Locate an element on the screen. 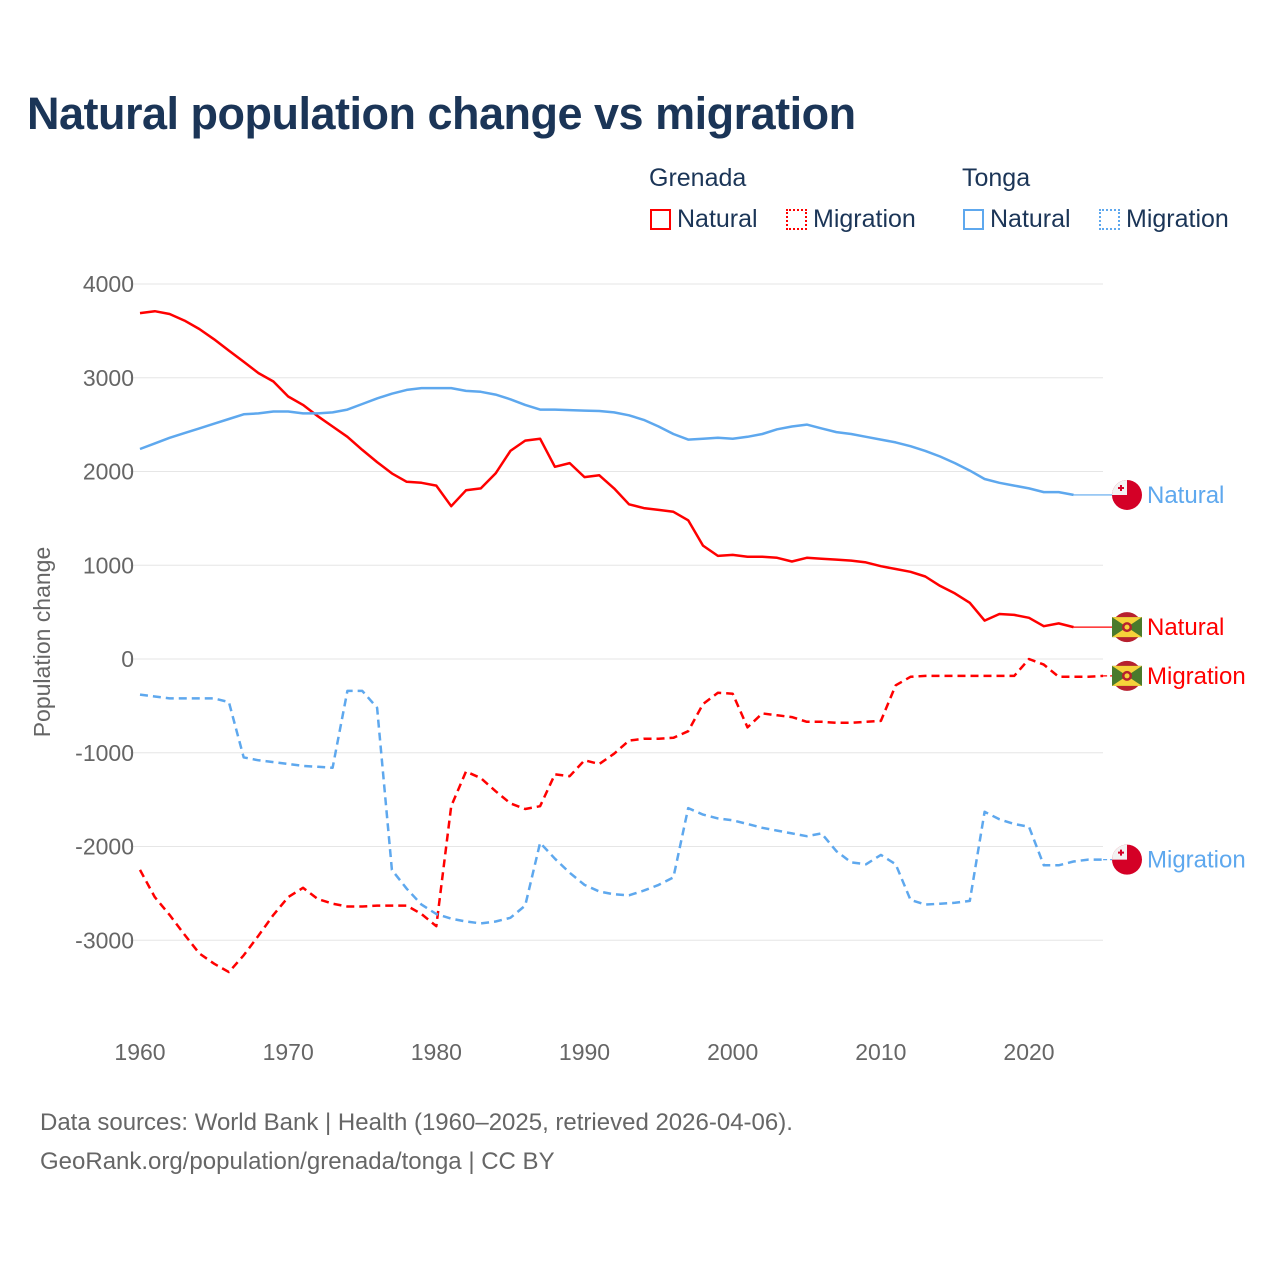 The height and width of the screenshot is (1280, 1280). legend-group-grenada: Grenada is located at coordinates (698, 178).